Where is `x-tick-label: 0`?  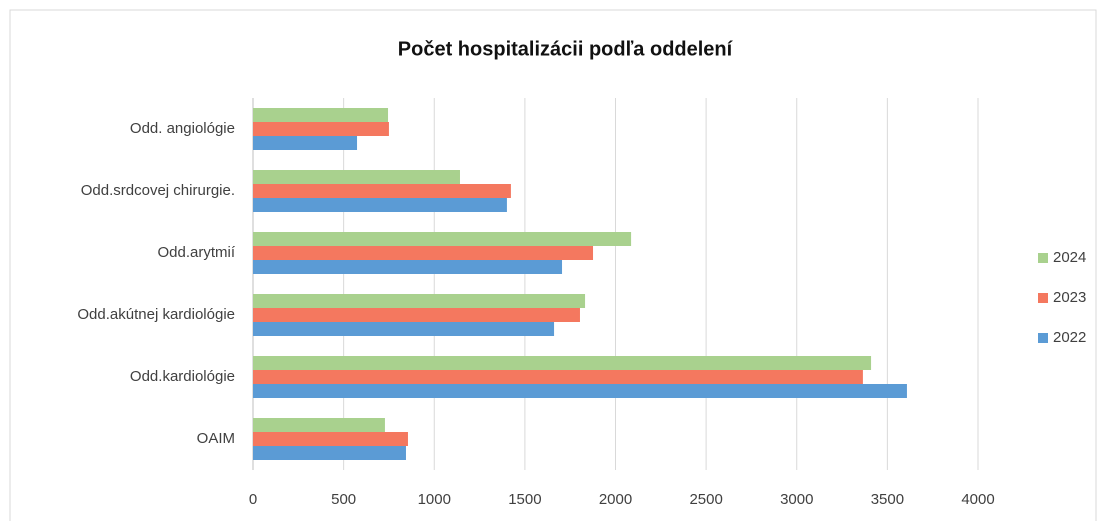
x-tick-label: 0 is located at coordinates (253, 499).